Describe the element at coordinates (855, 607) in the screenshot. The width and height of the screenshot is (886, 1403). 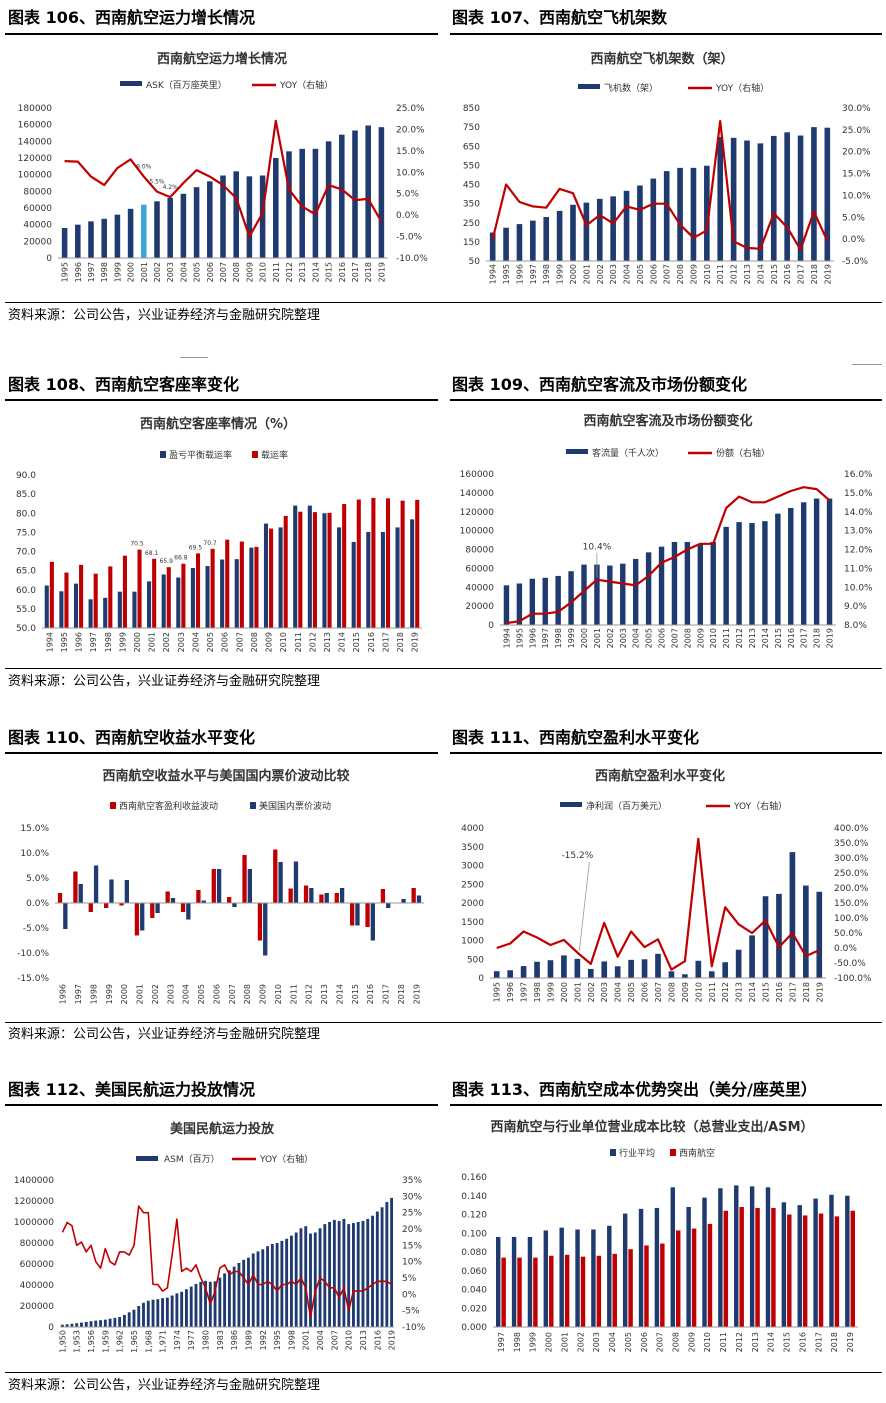
I see `c109-y2-tick-label: 9.0%` at that location.